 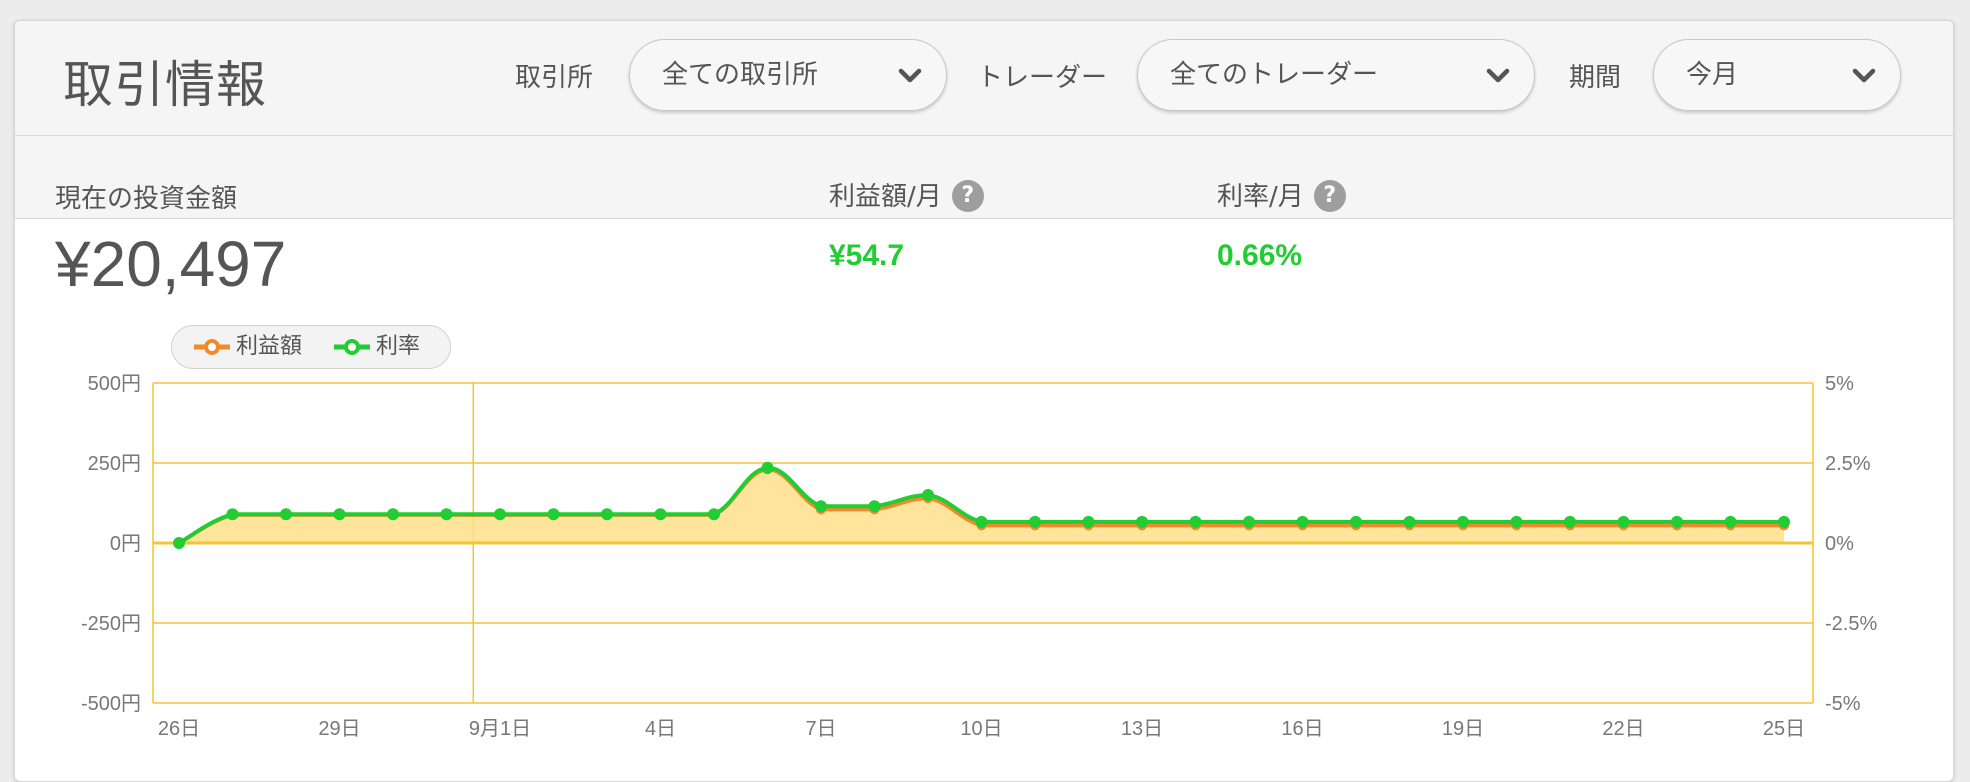 I want to click on profit-label: 利益額/月, so click(x=885, y=197).